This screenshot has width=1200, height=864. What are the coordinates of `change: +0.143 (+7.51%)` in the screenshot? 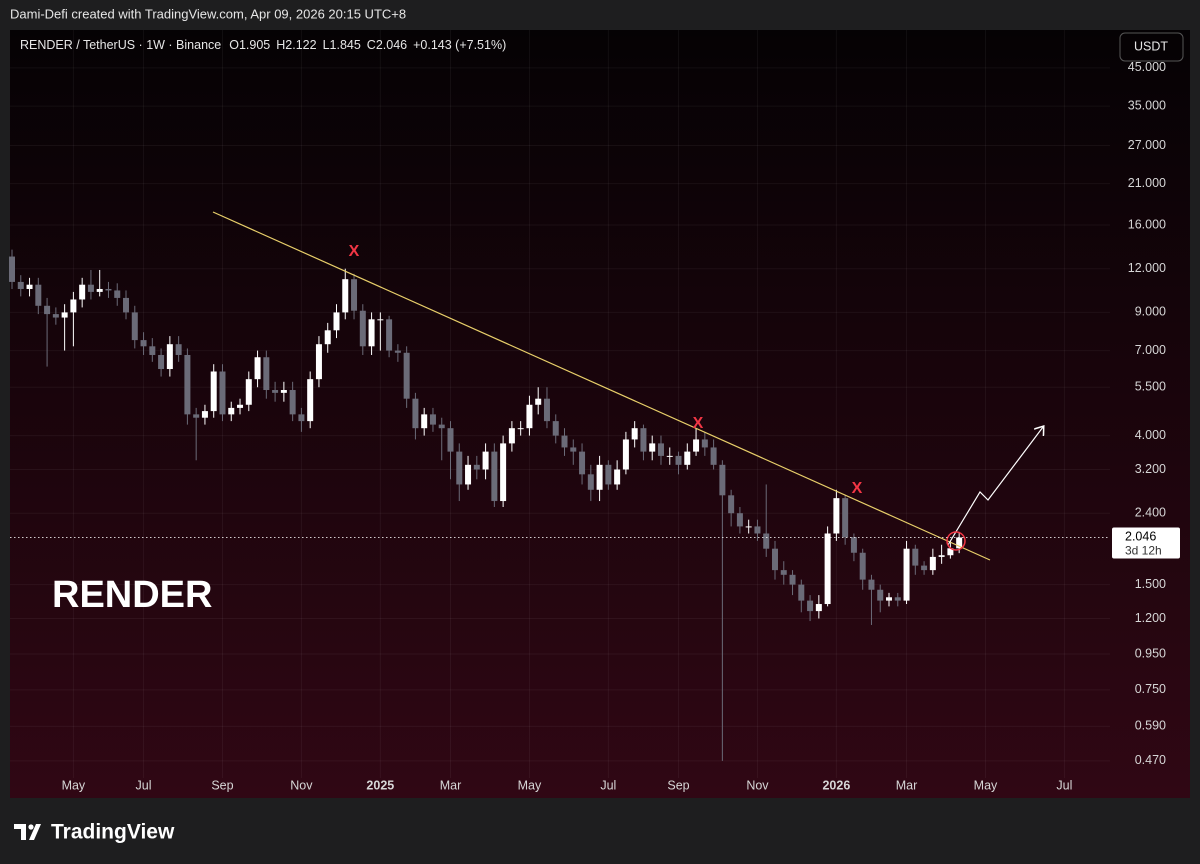 It's located at (459, 45).